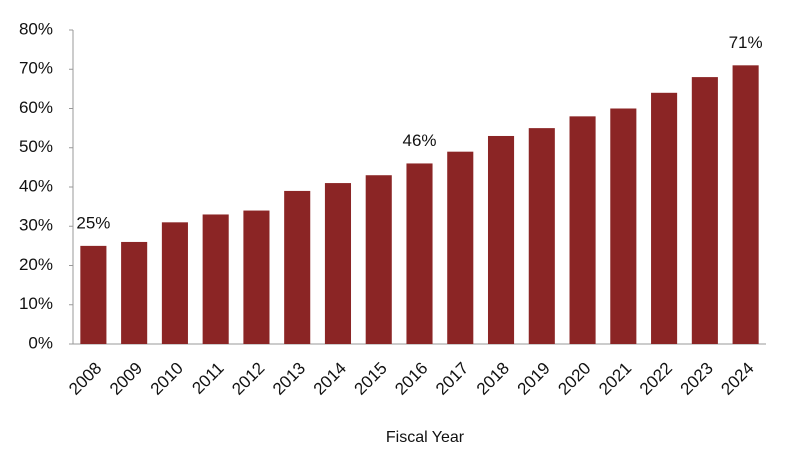  Describe the element at coordinates (40, 342) in the screenshot. I see `y-tick-label: 0%` at that location.